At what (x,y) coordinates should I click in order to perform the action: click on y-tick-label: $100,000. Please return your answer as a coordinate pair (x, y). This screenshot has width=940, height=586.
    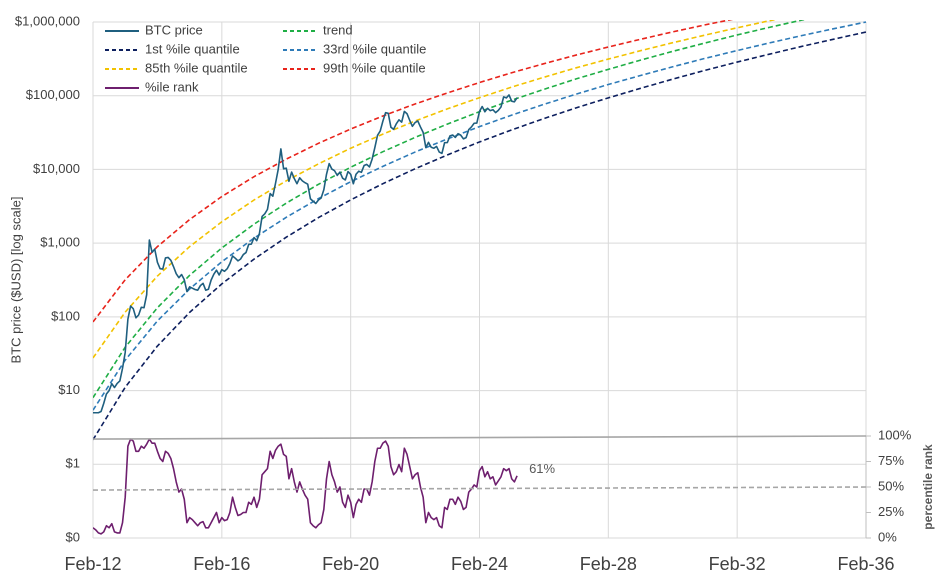
    Looking at the image, I should click on (53, 94).